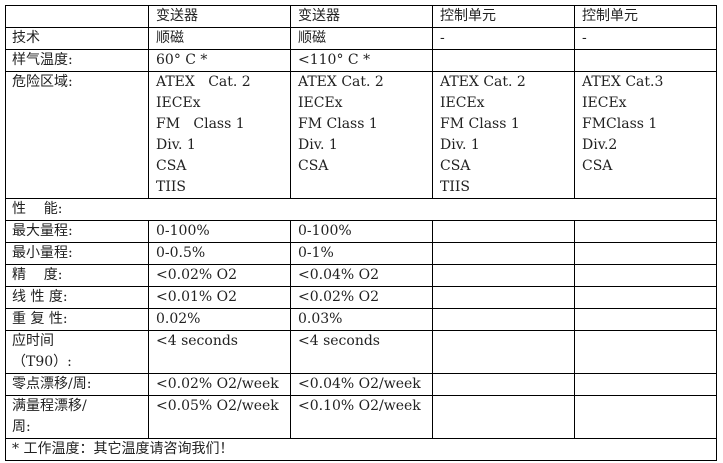 This screenshot has width=723, height=463. I want to click on table-cell: <110° C *, so click(361, 60).